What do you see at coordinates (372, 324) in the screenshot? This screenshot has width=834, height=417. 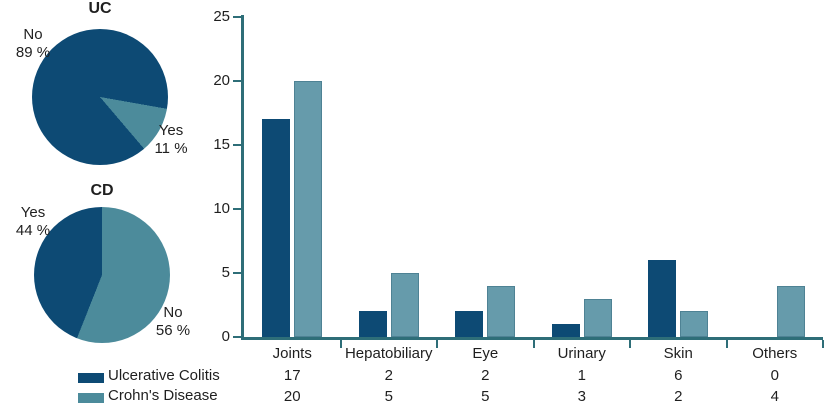 I see `bar-ulcerative-colitis-hepatobiliary` at bounding box center [372, 324].